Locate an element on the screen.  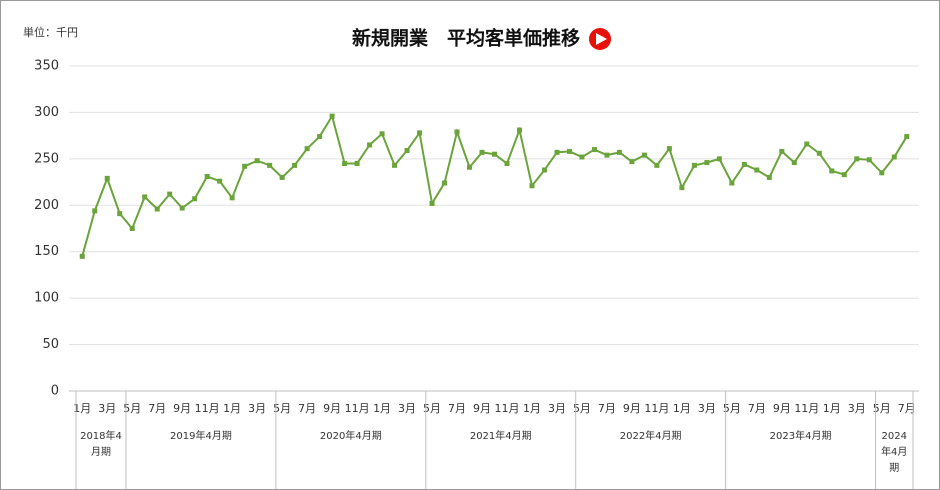
group-label: 2021年4月期 is located at coordinates (500, 436).